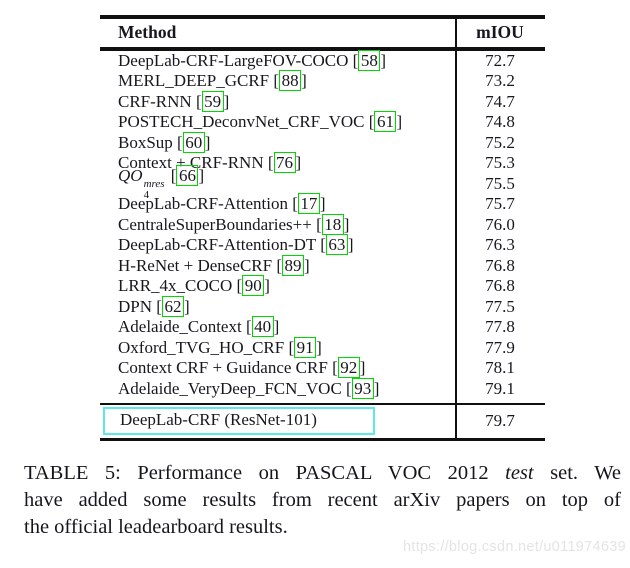  I want to click on table-row: Context CRF + Guidance CRF [92] 78.1, so click(322, 368).